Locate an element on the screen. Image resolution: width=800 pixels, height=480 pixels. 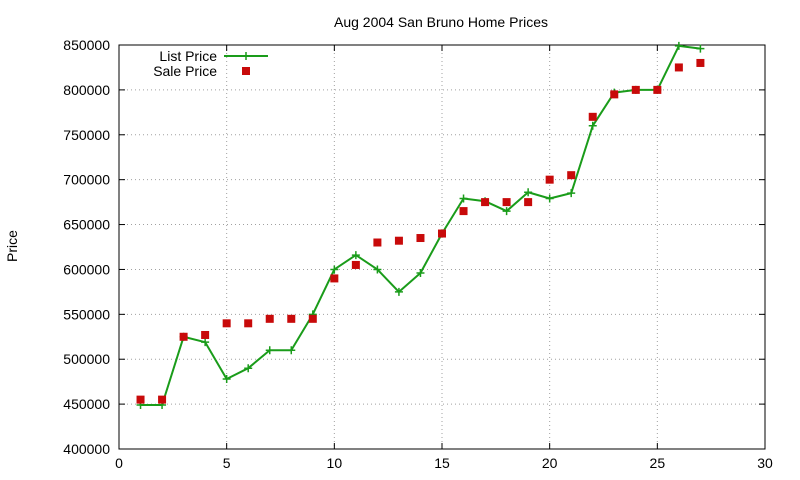
y-tick-label: 600000 is located at coordinates (86, 269).